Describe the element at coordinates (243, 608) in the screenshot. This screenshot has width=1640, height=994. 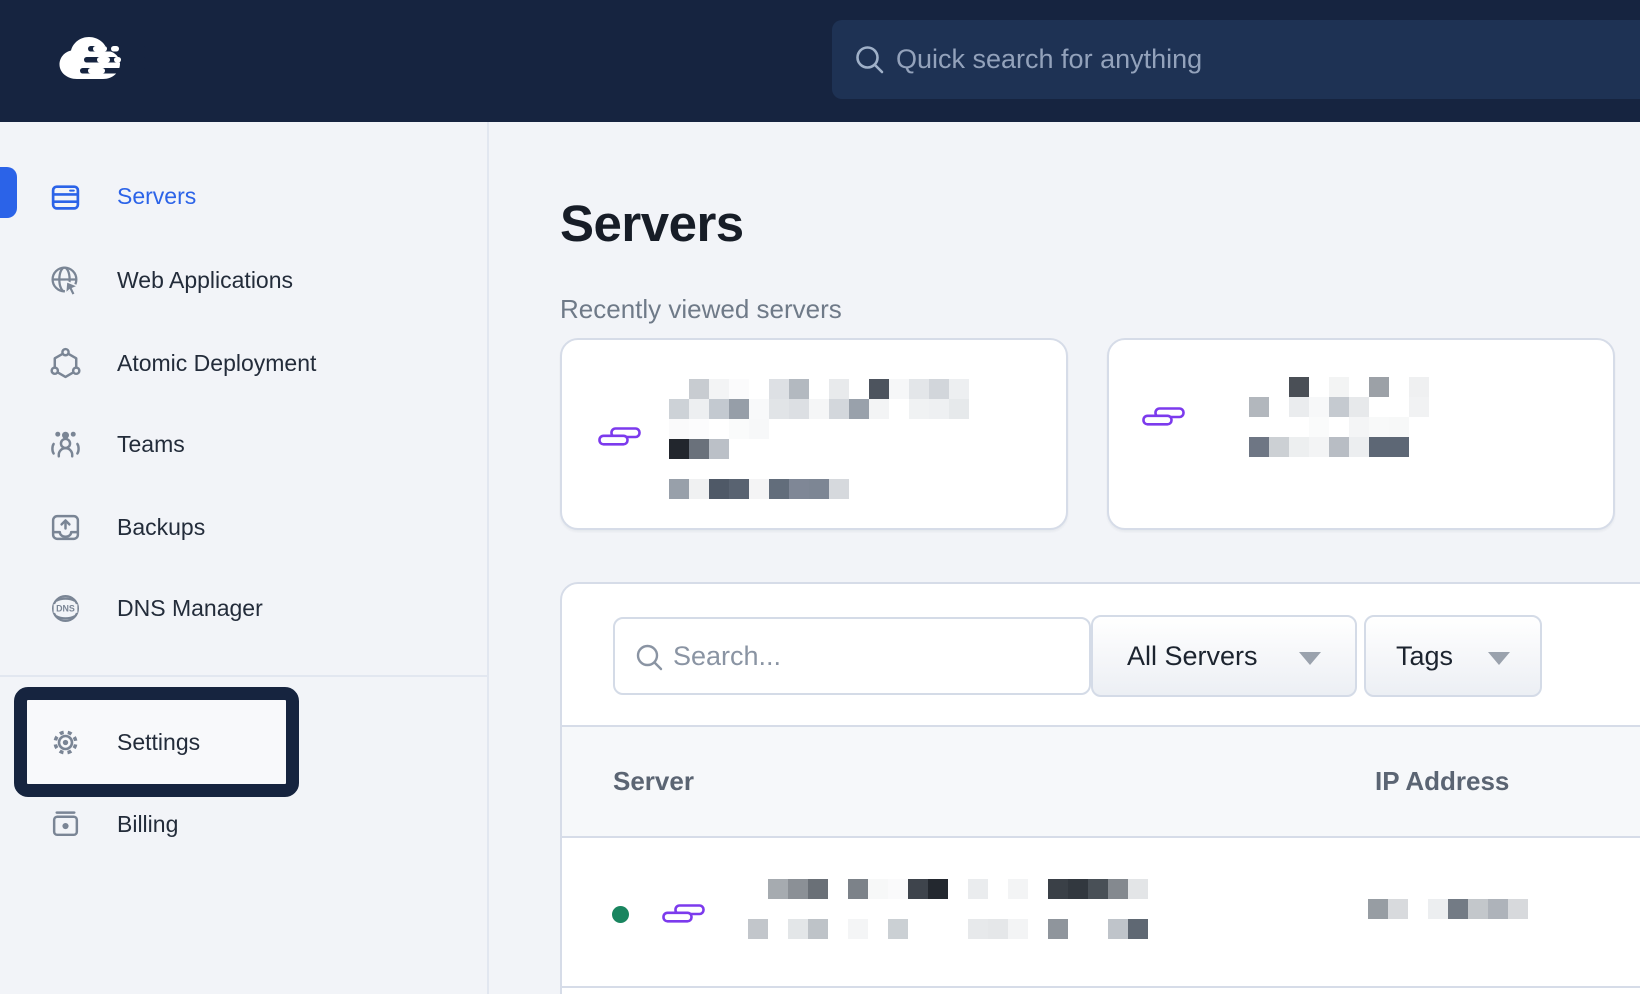
I see `sidebar-item-dns-manager: DNS DNS Manager` at that location.